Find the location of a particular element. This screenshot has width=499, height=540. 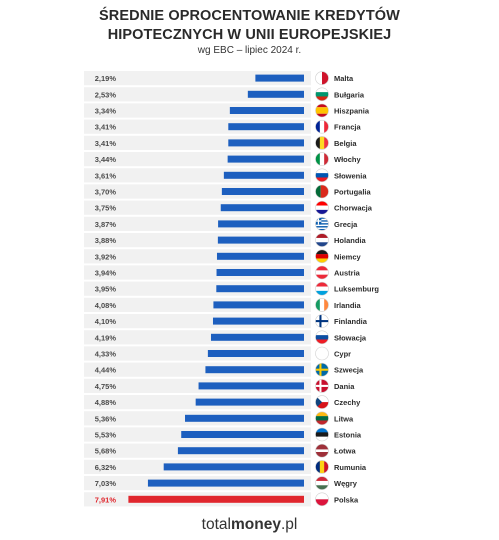

chart-row: 4,08% Irlandia is located at coordinates (223, 304).